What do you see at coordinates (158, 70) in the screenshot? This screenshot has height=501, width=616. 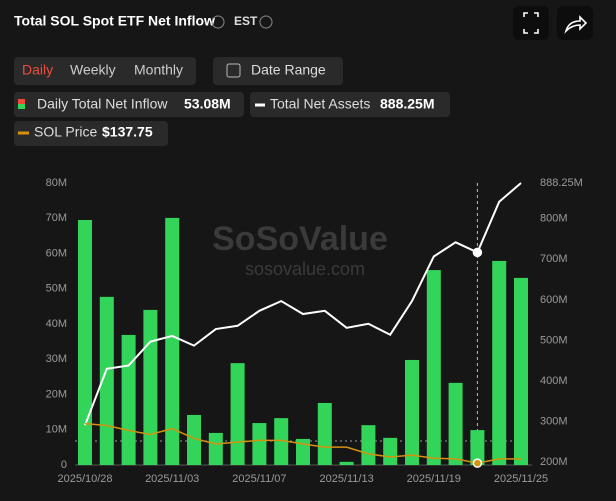 I see `tab-monthly: Monthly` at bounding box center [158, 70].